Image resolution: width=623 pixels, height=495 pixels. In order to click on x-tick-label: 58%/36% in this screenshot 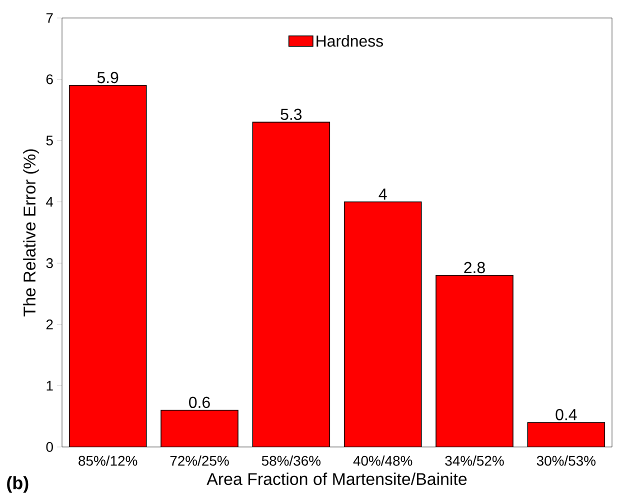, I will do `click(291, 461)`.